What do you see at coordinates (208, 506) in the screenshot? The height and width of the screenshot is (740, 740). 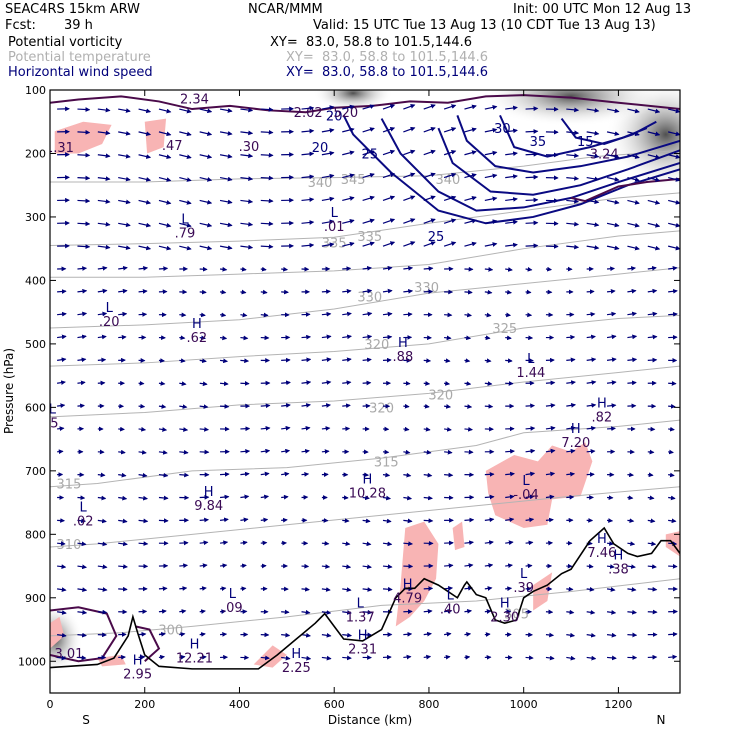 I see `extremum-value: 9.84` at bounding box center [208, 506].